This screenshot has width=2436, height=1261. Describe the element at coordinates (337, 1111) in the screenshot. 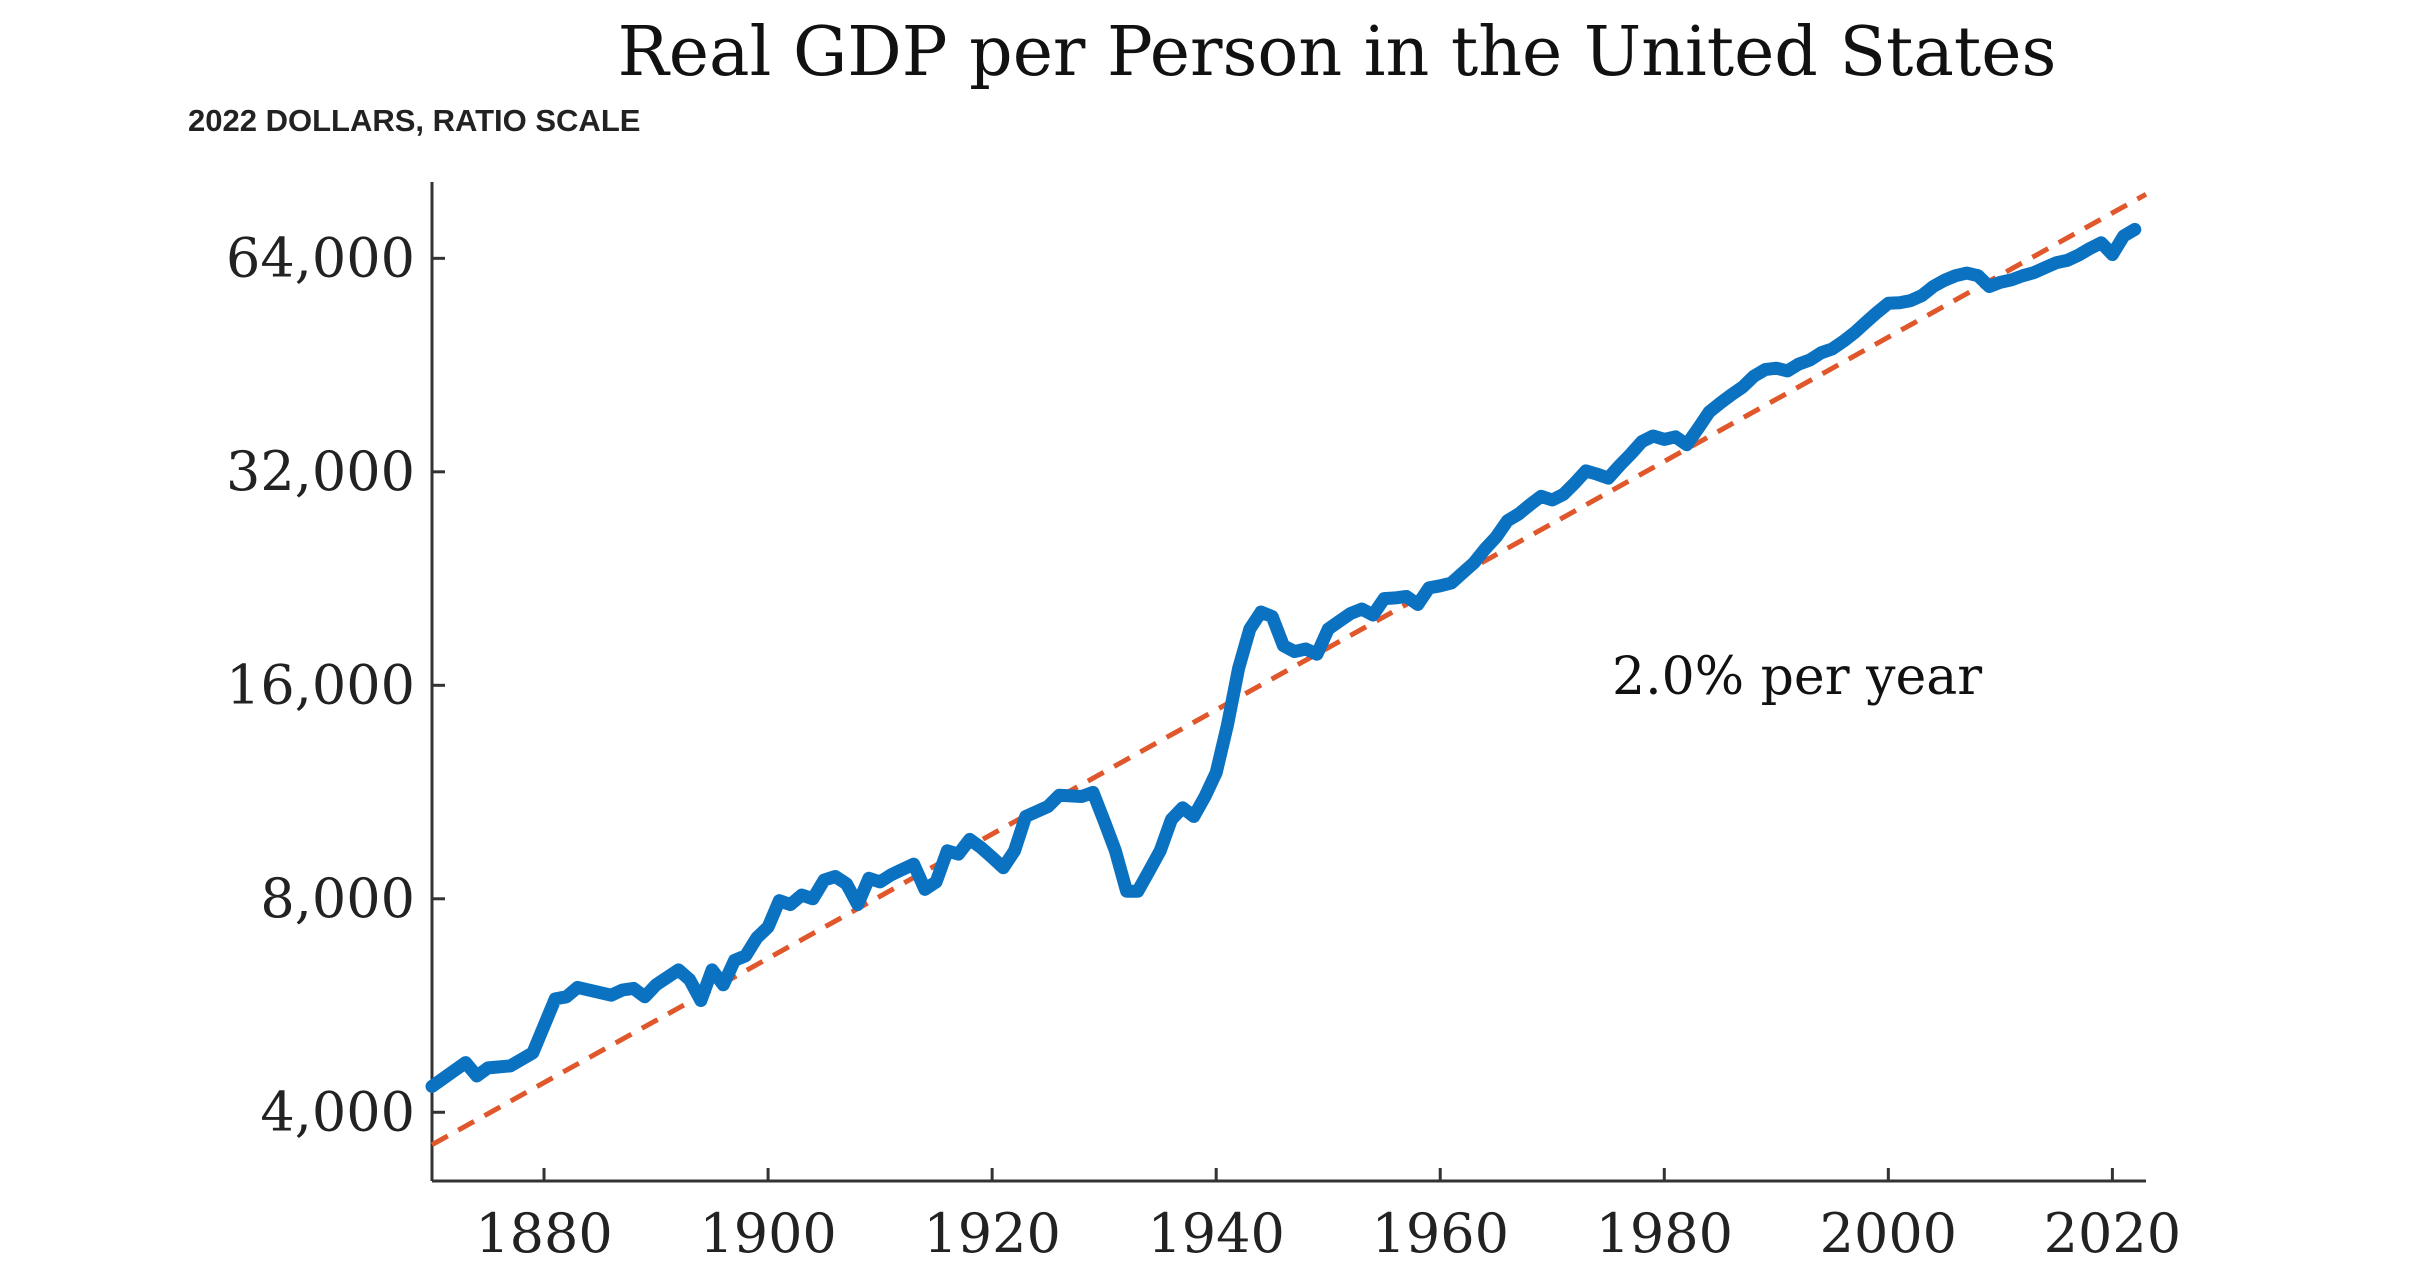

I see `y-tick-label: 4,000` at that location.